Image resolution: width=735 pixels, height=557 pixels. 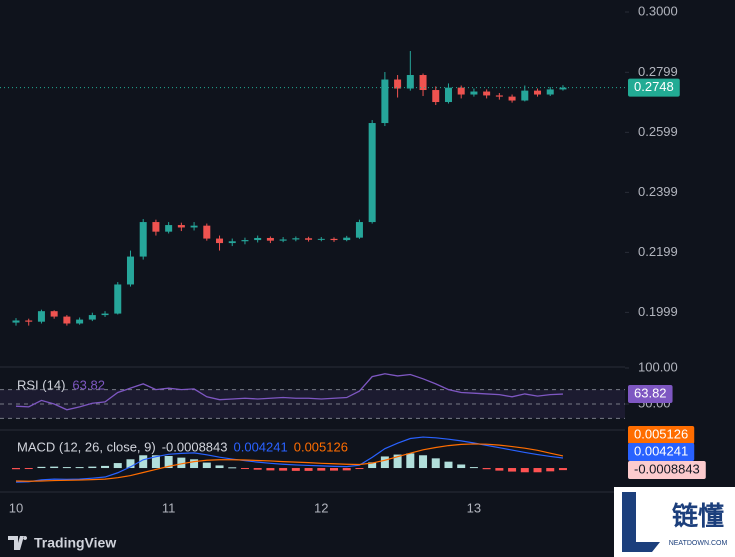 What do you see at coordinates (261, 446) in the screenshot?
I see `macd-value: 0.004241` at bounding box center [261, 446].